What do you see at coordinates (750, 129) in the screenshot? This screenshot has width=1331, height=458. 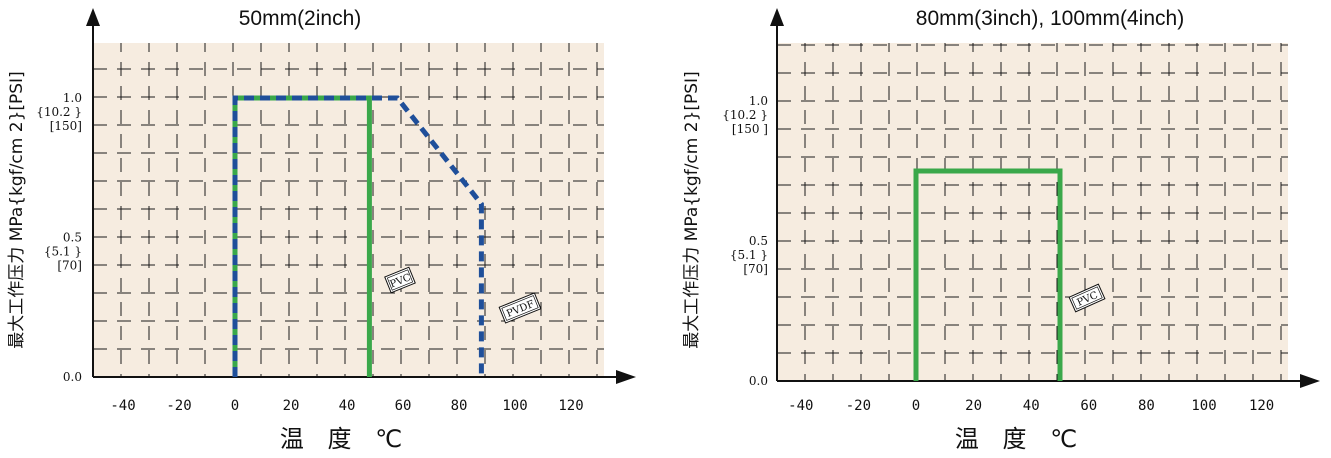 I see `y-tick-text: [150 ]` at bounding box center [750, 129].